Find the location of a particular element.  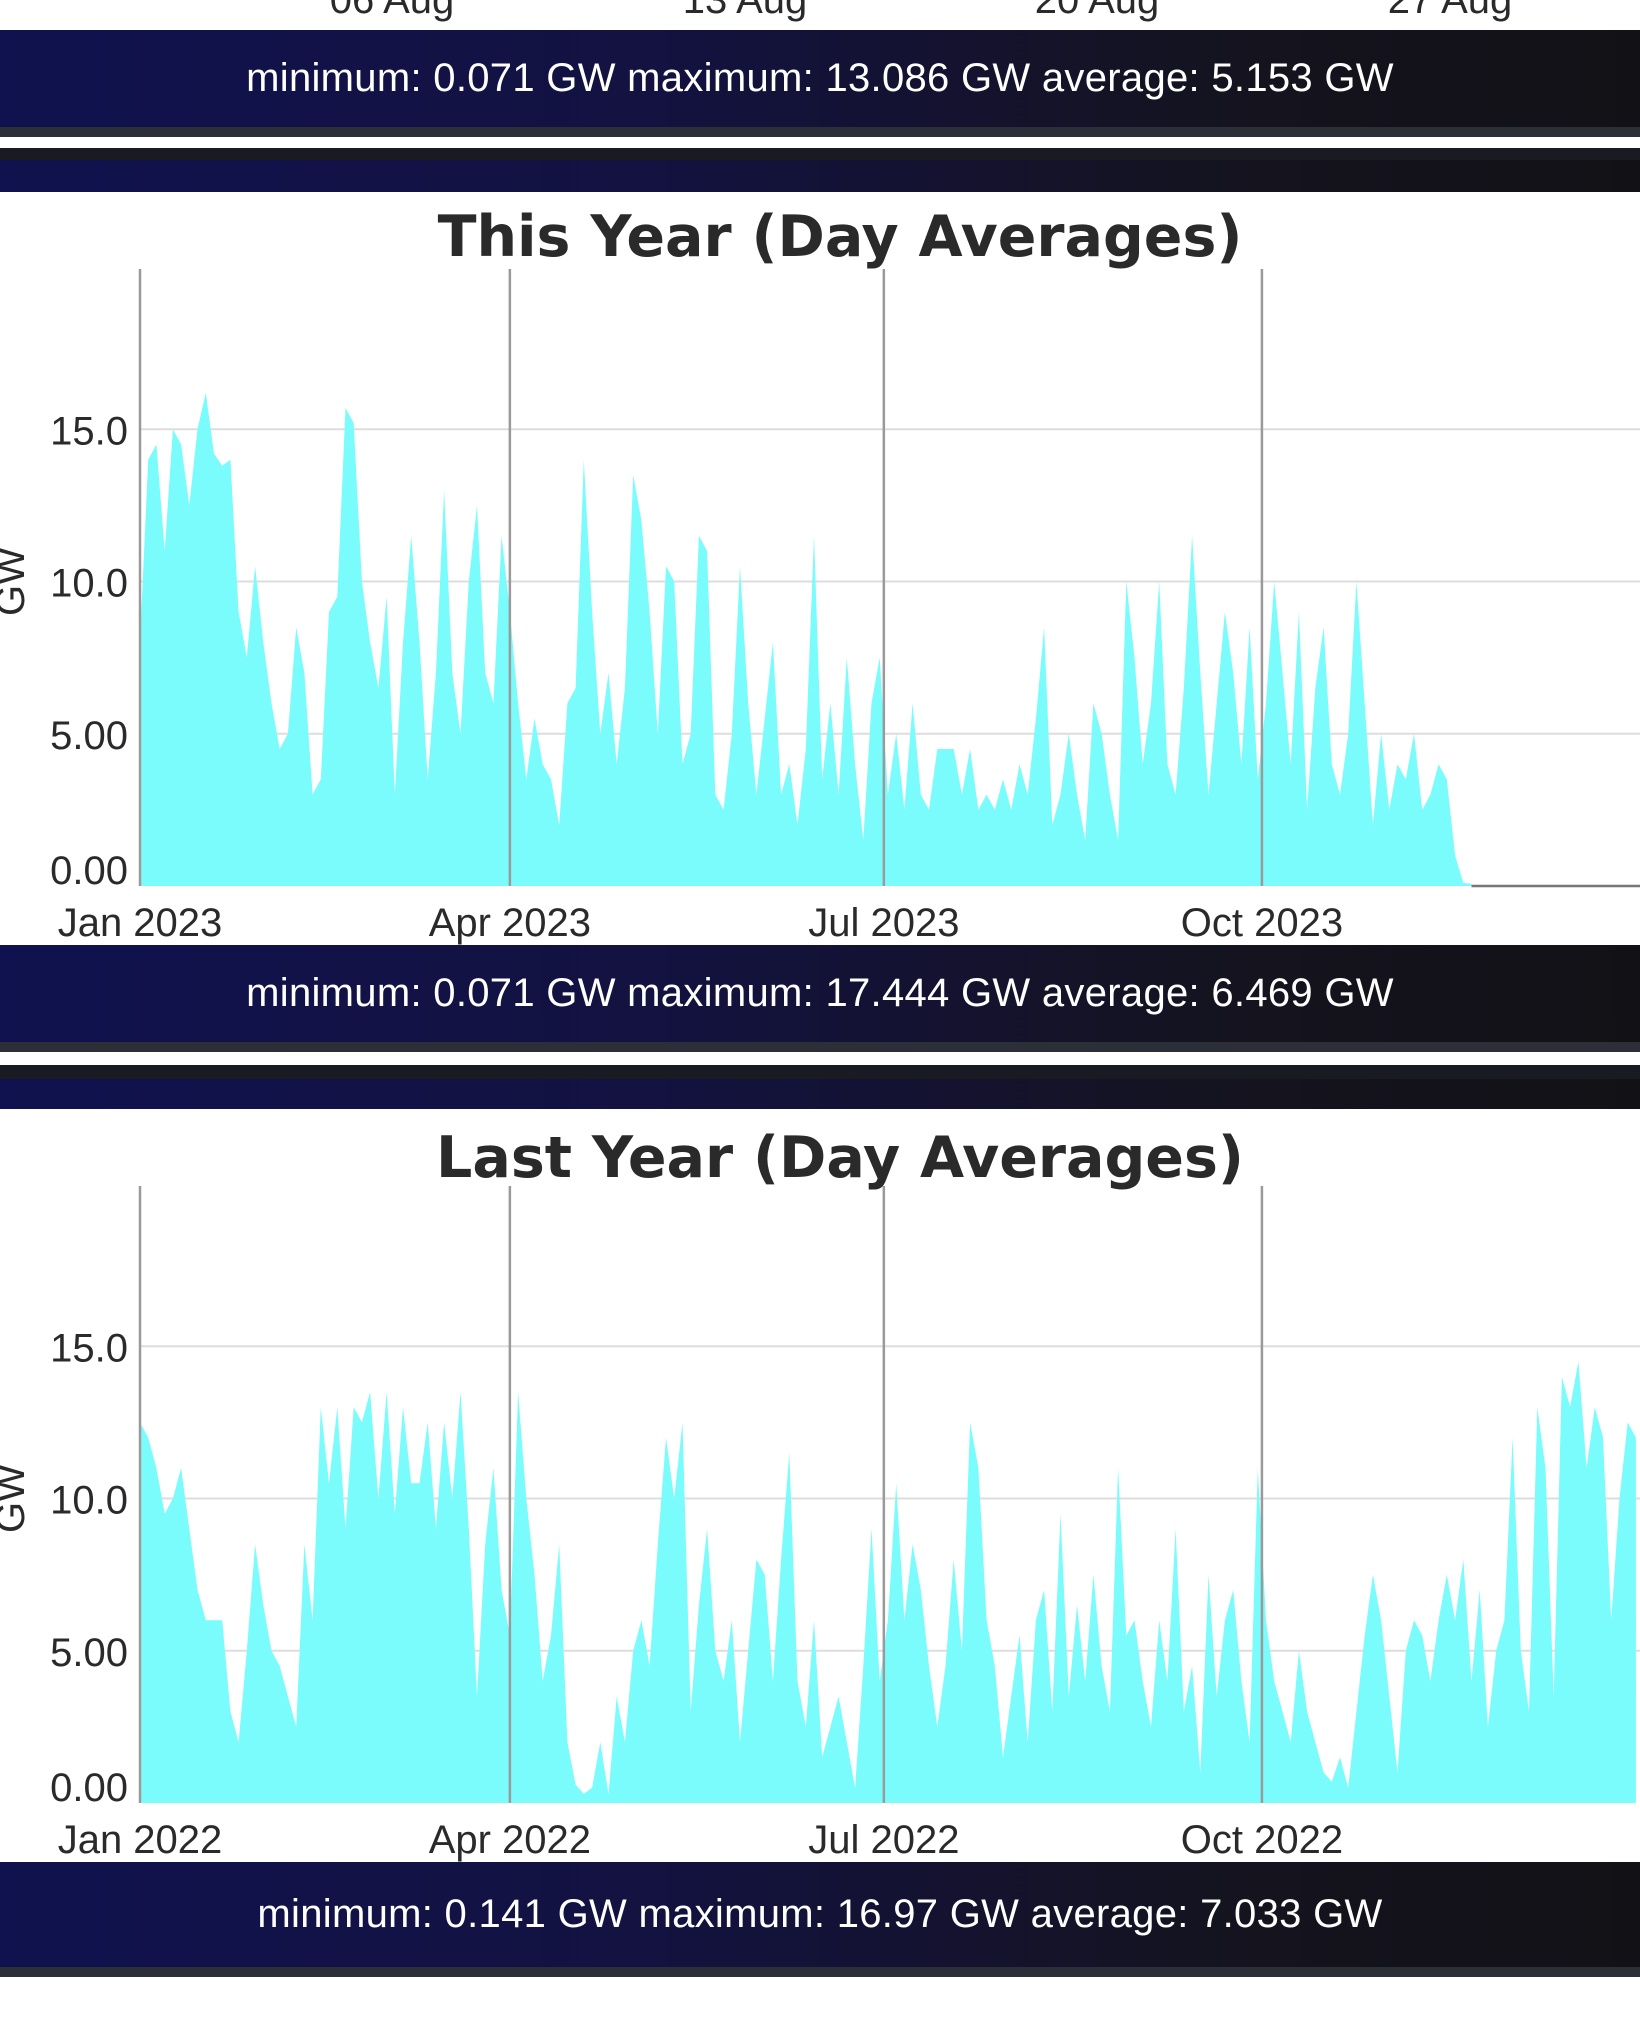

x-tick-label: Apr 2023 is located at coordinates (510, 923).